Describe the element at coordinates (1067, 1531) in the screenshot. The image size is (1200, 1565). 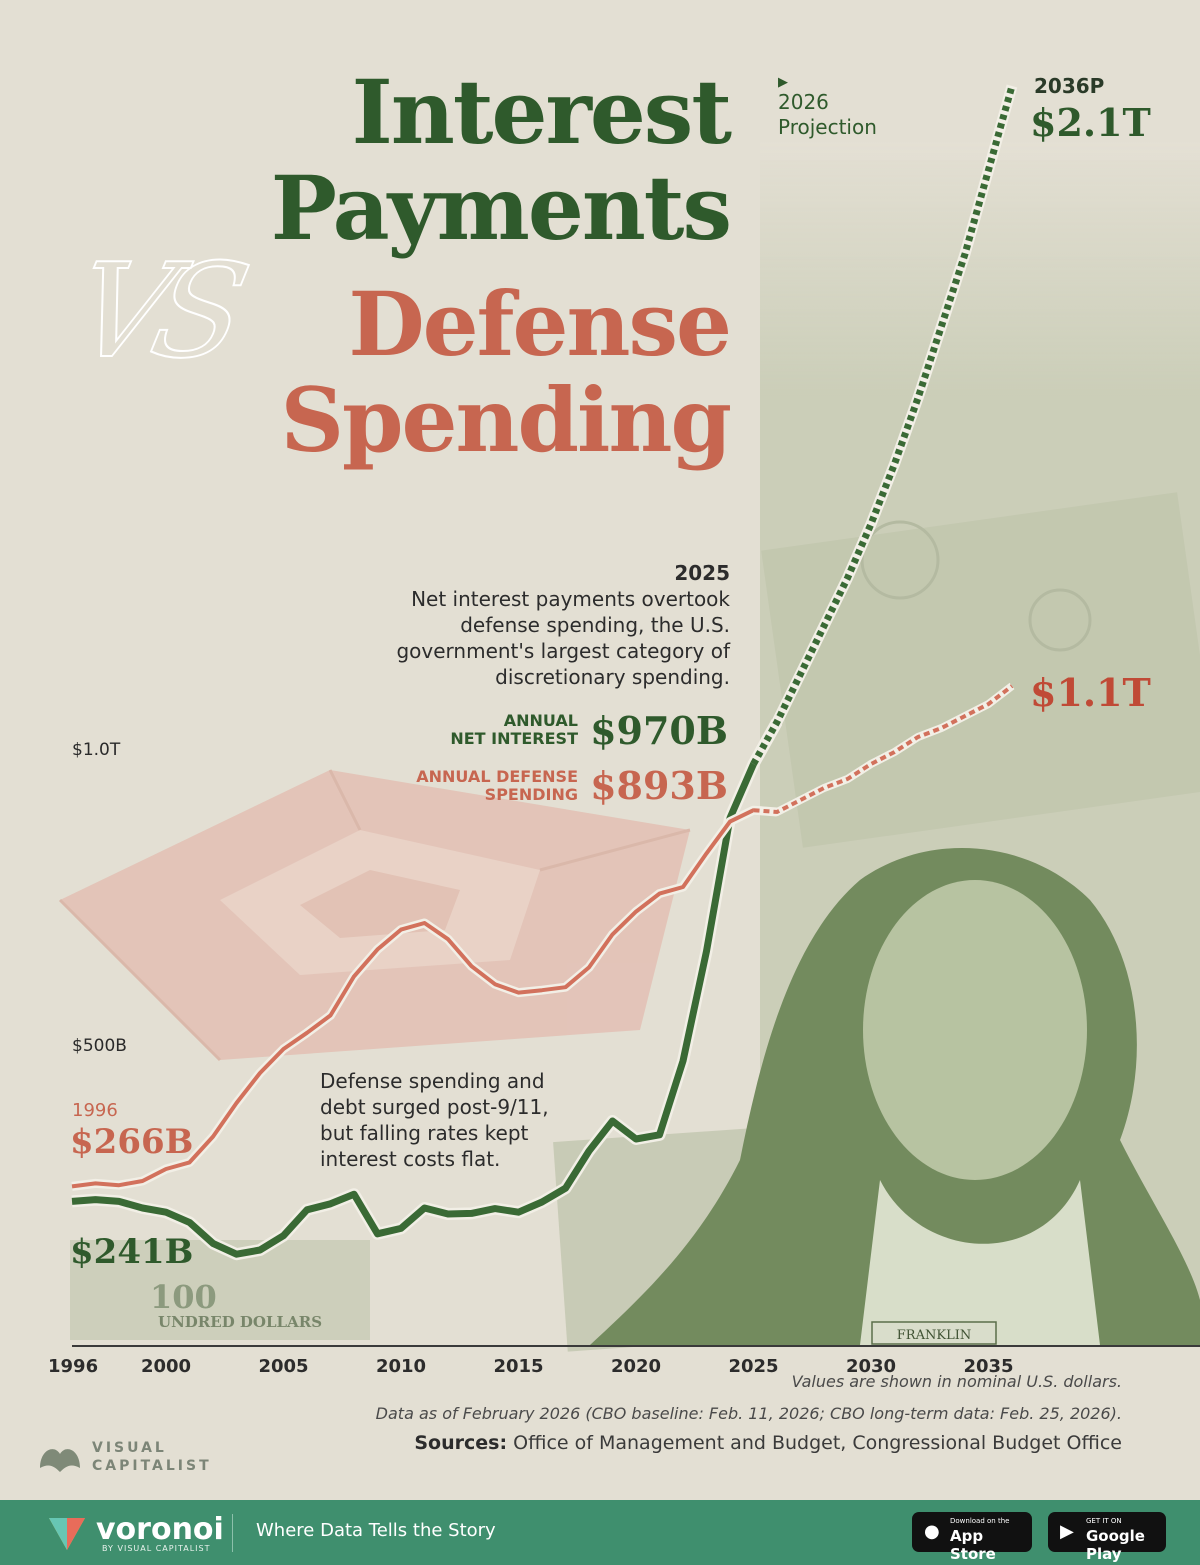
I see `google-play-icon: ▶` at that location.